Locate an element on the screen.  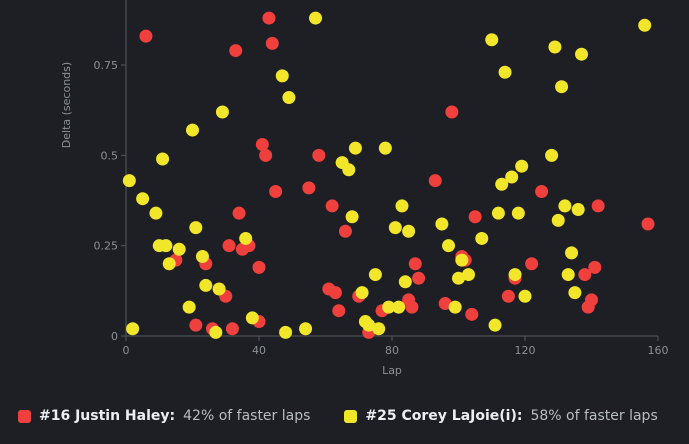
legend-item-1: #16 Justin Haley: 42% of faster laps is located at coordinates (164, 416).